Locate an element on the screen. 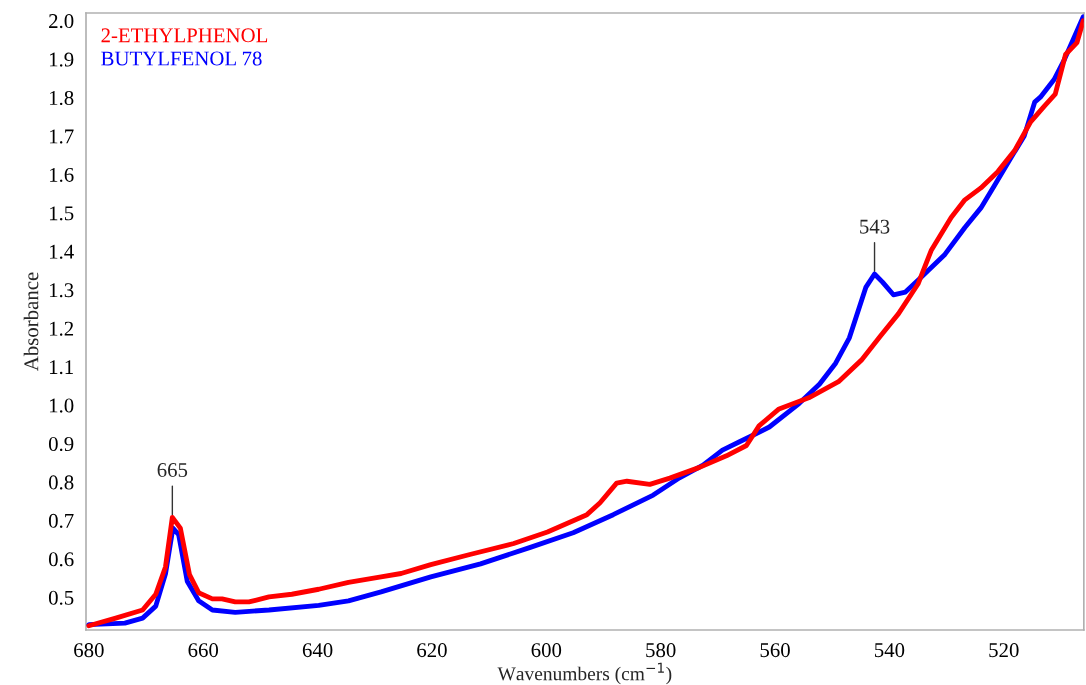  y-tick-label: 0.9 is located at coordinates (61, 444).